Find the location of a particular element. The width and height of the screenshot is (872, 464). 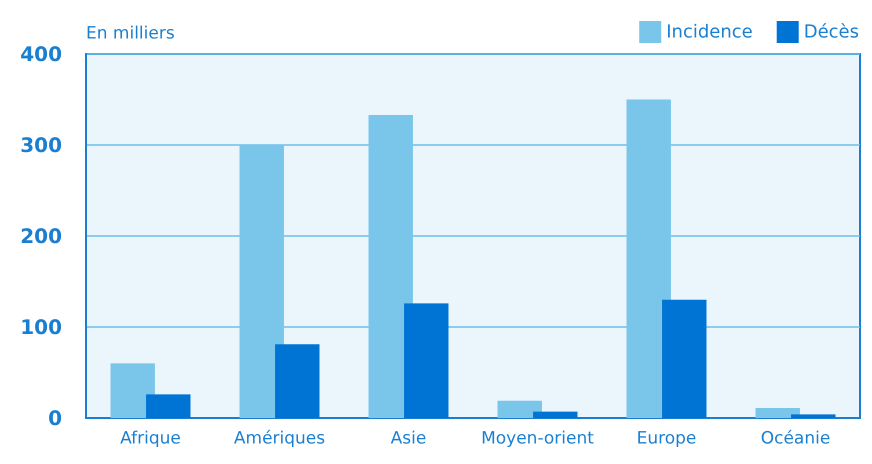

y-tick-label: 300 is located at coordinates (41, 145).